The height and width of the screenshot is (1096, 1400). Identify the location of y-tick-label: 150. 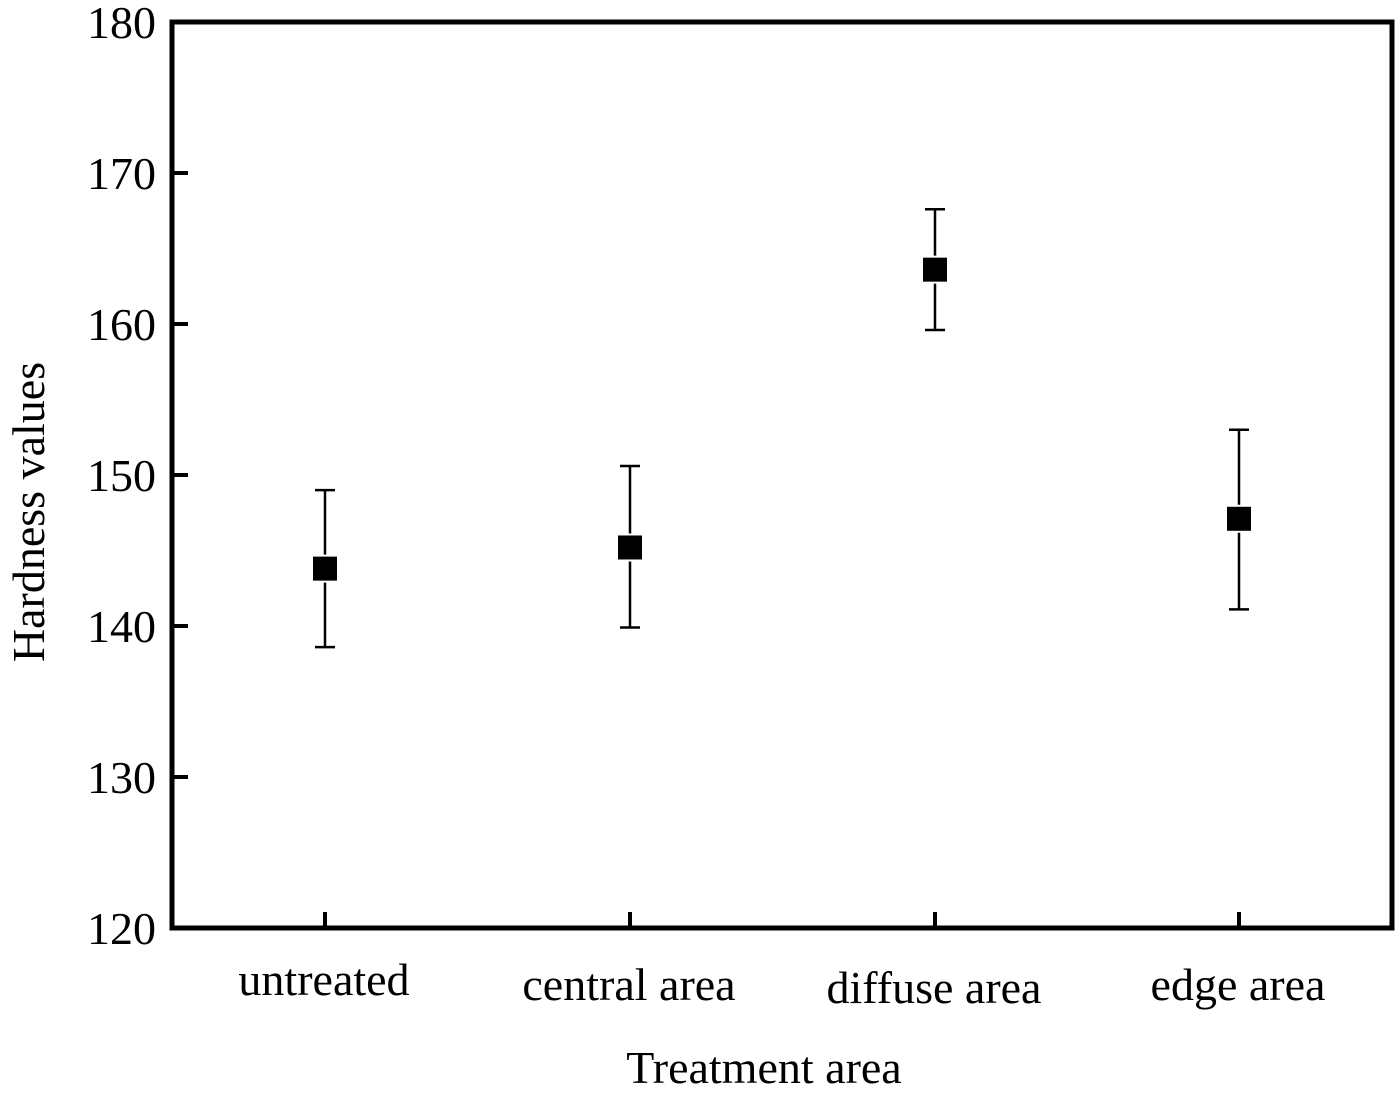
(121, 475).